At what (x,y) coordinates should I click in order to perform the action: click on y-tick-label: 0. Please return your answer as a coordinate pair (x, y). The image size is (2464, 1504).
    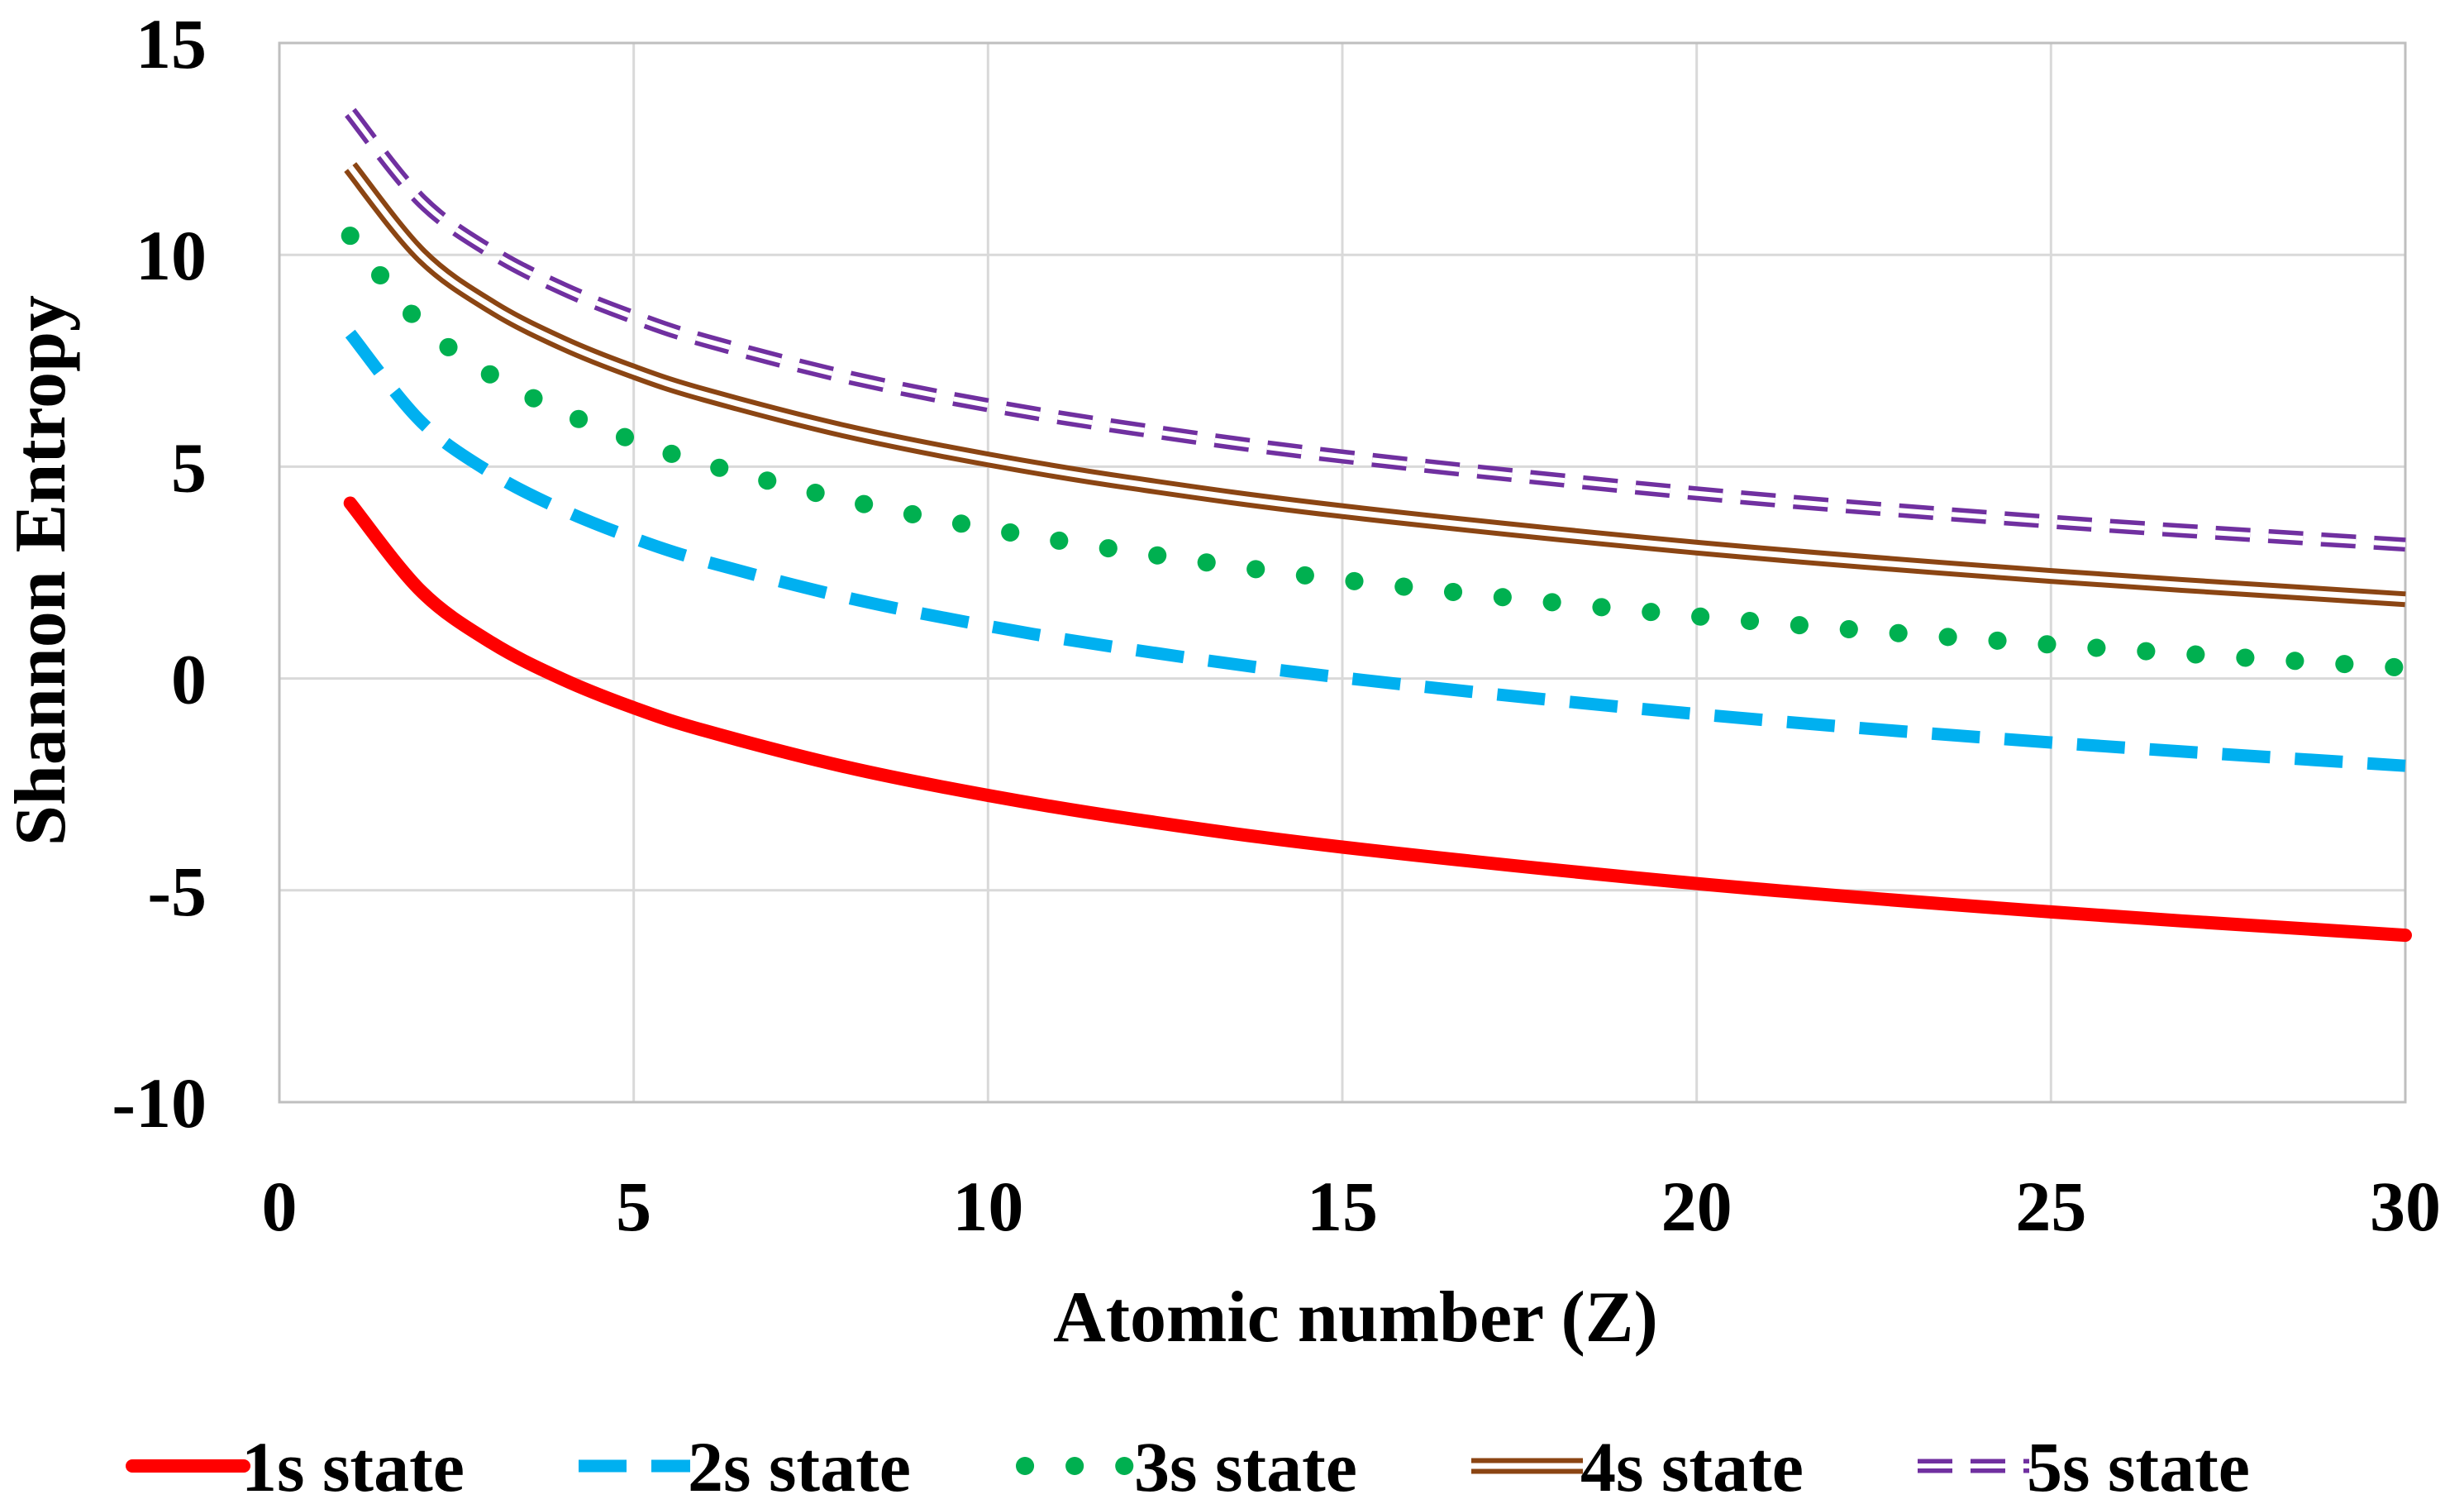
    Looking at the image, I should click on (189, 679).